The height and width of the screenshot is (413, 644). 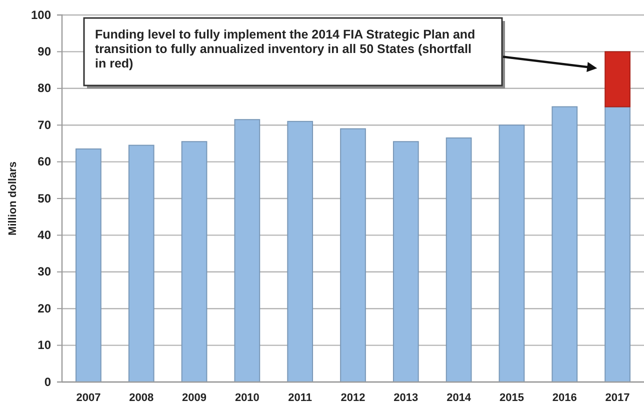 What do you see at coordinates (141, 398) in the screenshot?
I see `x-tick-label: 2008` at bounding box center [141, 398].